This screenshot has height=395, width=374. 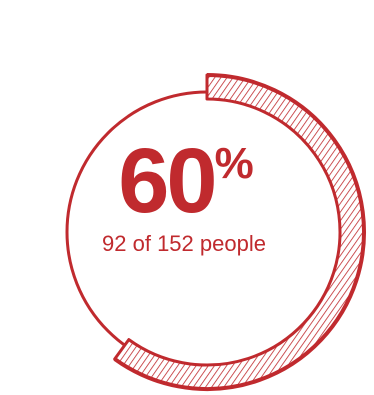 I want to click on big-value-text: 60%, so click(x=185, y=181).